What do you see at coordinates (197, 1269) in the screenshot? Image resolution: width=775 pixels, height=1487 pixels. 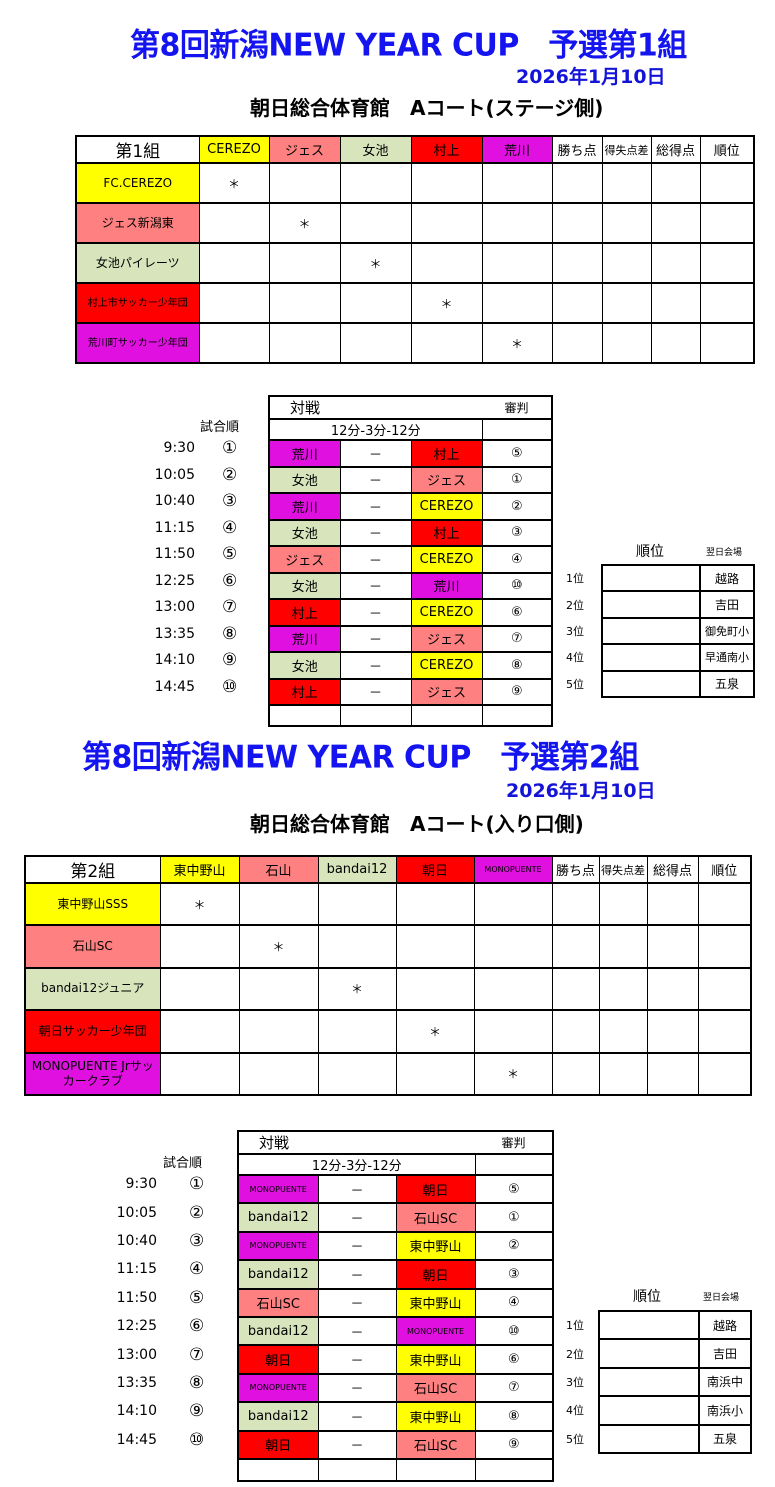 I see `match-number: ④` at bounding box center [197, 1269].